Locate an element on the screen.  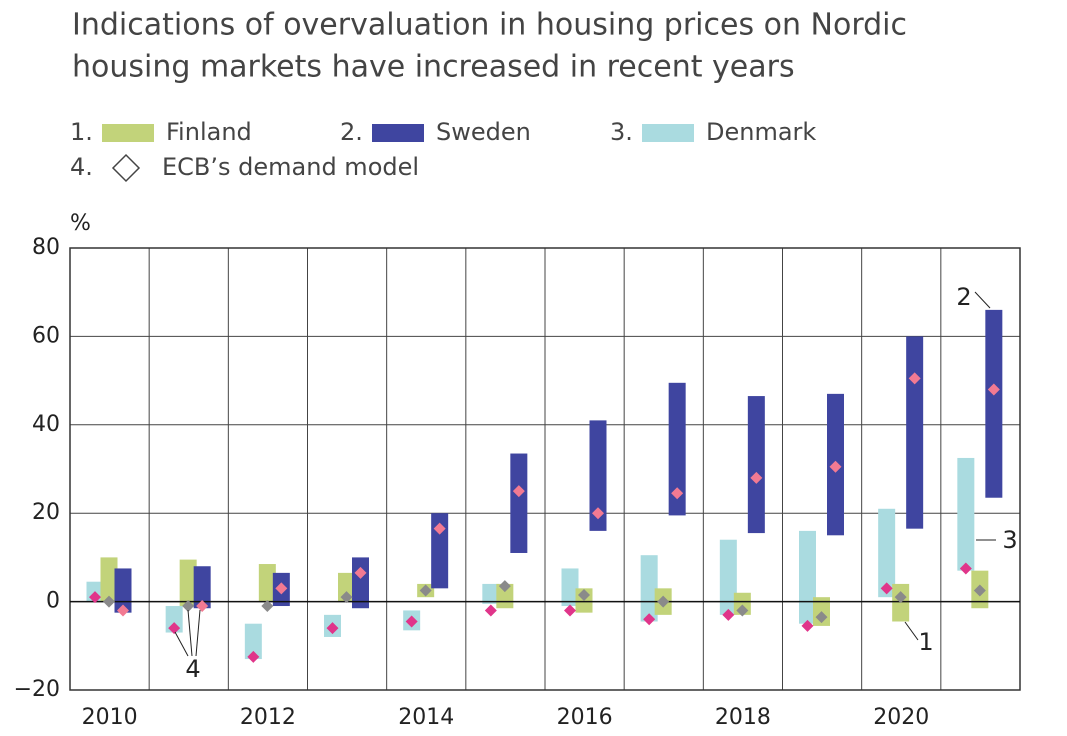
y-tick-label: 0 is located at coordinates (53, 601).